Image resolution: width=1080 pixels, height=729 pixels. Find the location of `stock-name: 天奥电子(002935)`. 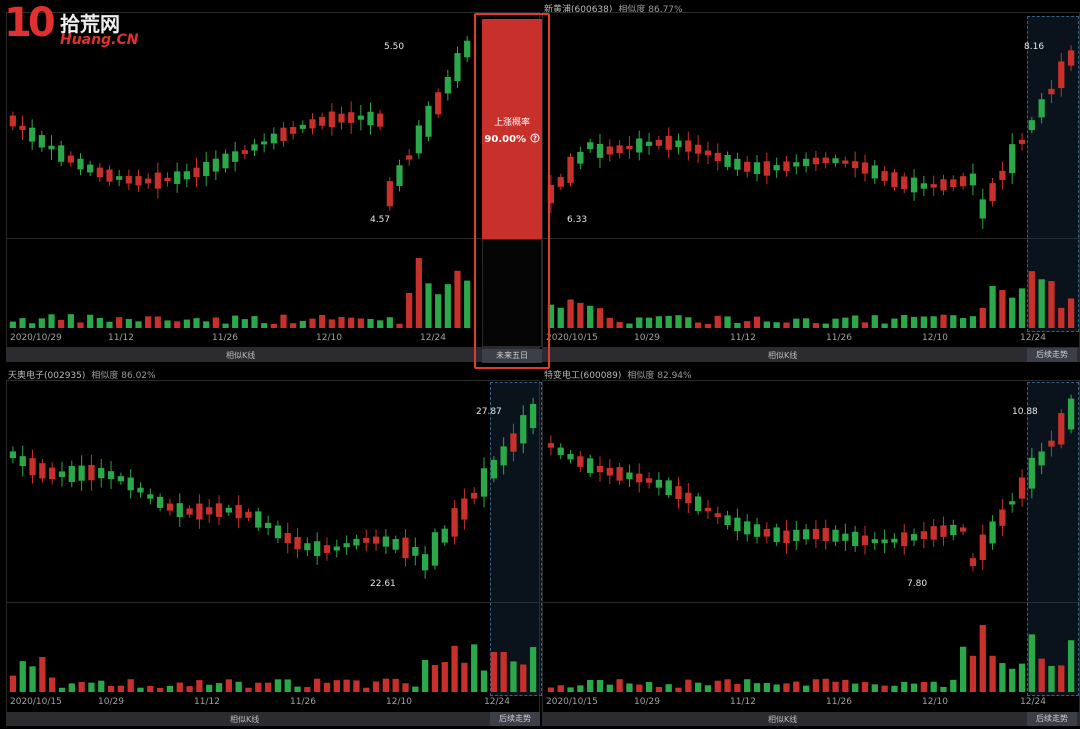

stock-name: 天奥电子(002935) is located at coordinates (47, 376).